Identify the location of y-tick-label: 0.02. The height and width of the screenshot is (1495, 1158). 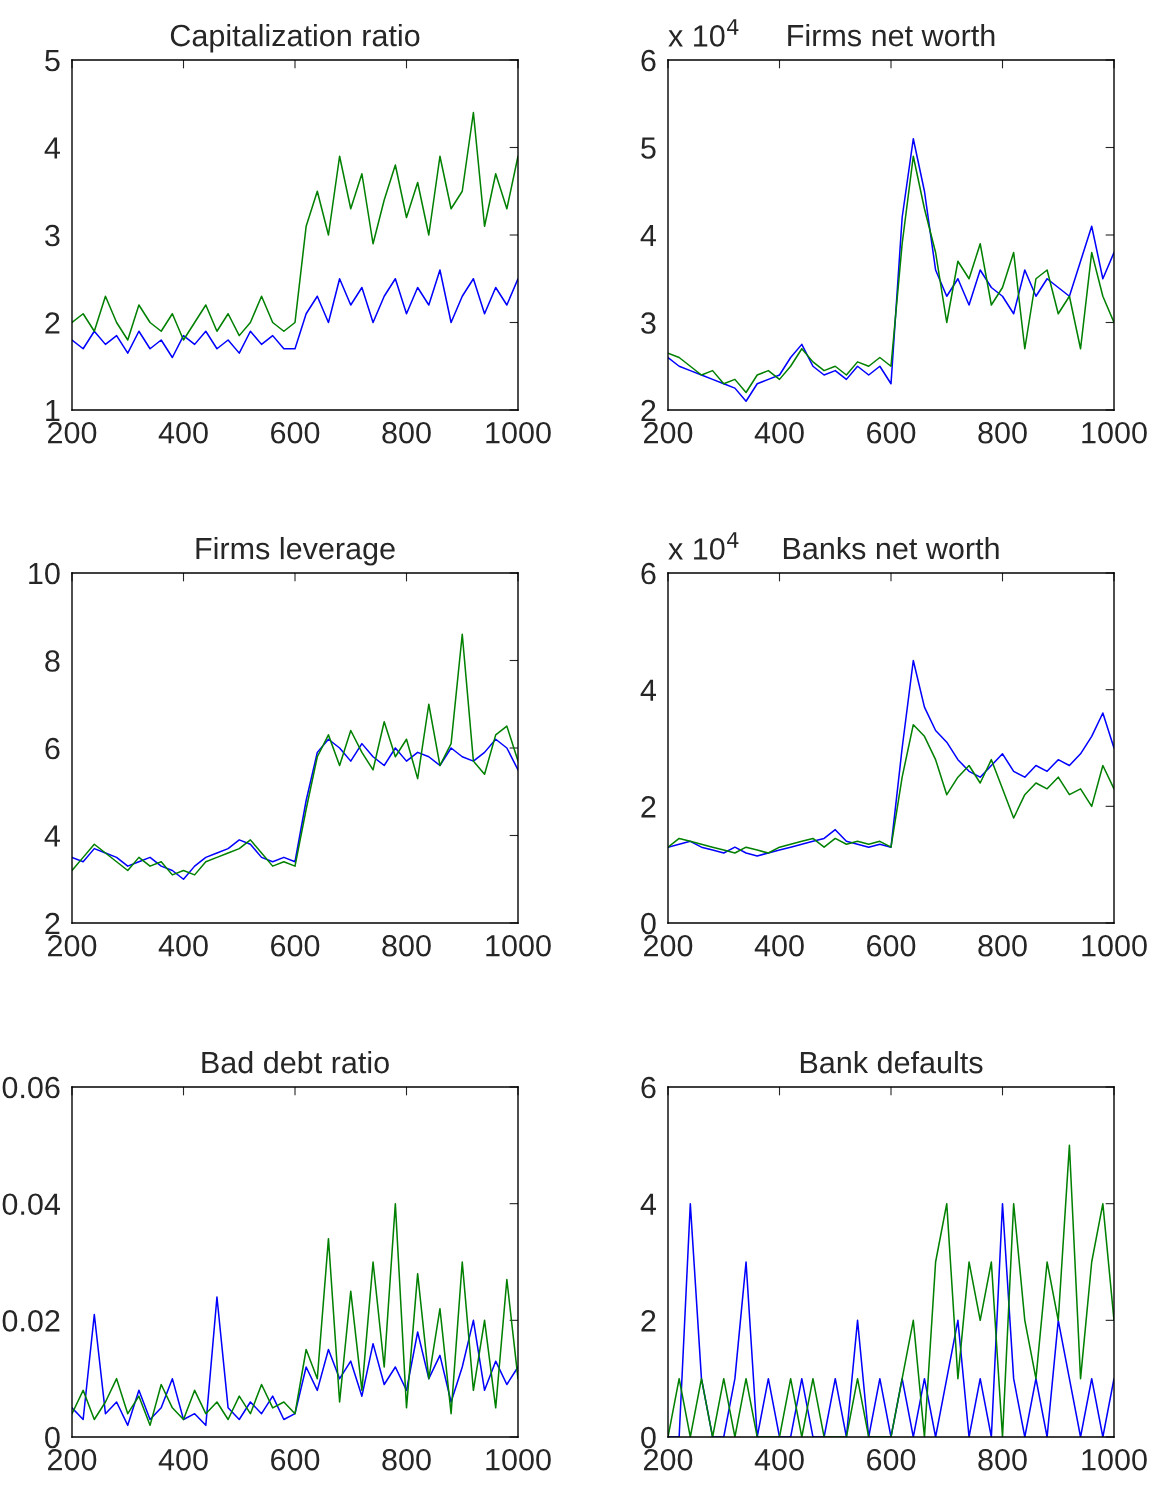
(31, 1321).